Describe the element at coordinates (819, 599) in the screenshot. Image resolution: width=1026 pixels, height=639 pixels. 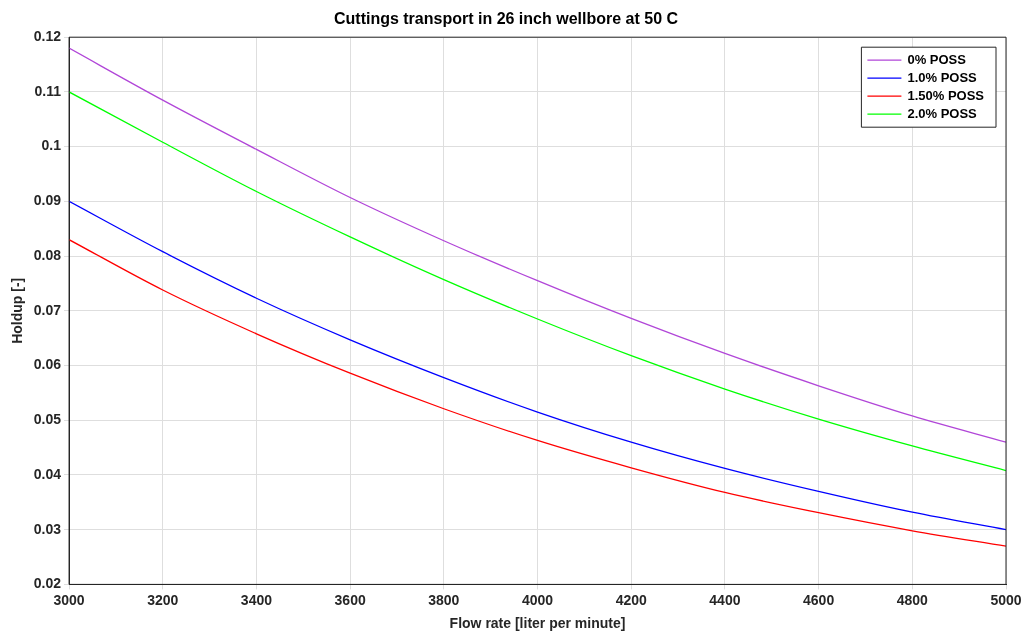
I see `x-tick-label: 4600` at that location.